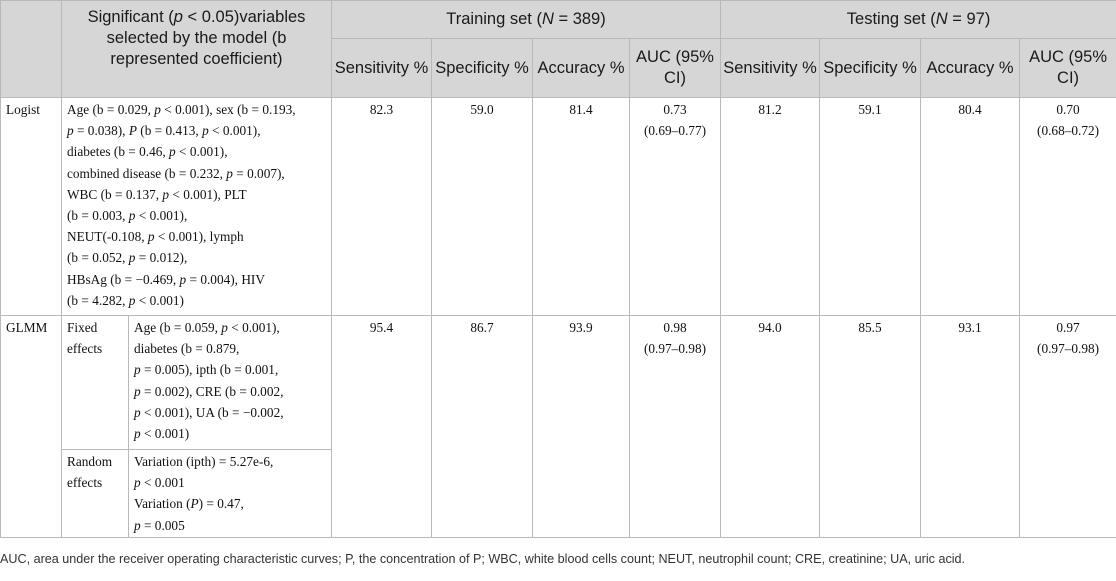 The height and width of the screenshot is (581, 1116). Describe the element at coordinates (159, 525) in the screenshot. I see `glmm-random-line: p = 0.005` at that location.